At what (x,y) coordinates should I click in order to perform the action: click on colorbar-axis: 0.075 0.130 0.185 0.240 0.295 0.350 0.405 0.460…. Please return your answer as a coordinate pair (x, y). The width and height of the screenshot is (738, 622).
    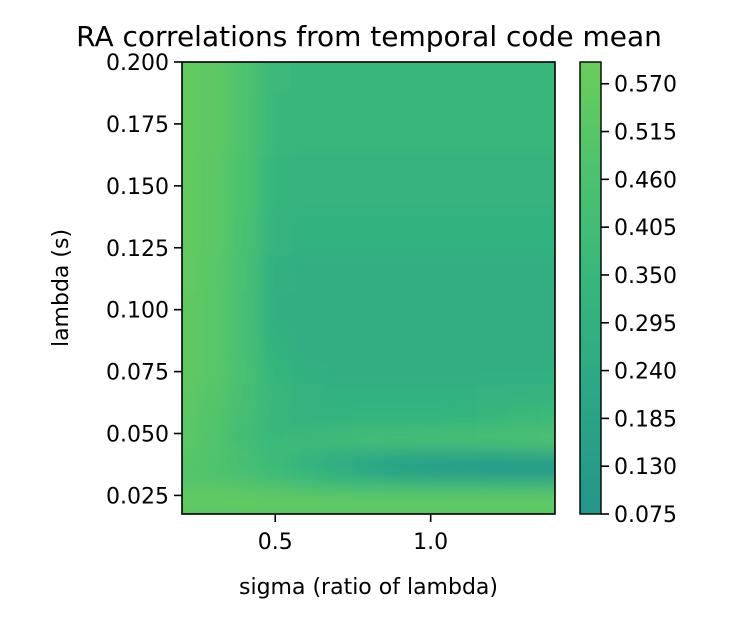
    Looking at the image, I should click on (639, 300).